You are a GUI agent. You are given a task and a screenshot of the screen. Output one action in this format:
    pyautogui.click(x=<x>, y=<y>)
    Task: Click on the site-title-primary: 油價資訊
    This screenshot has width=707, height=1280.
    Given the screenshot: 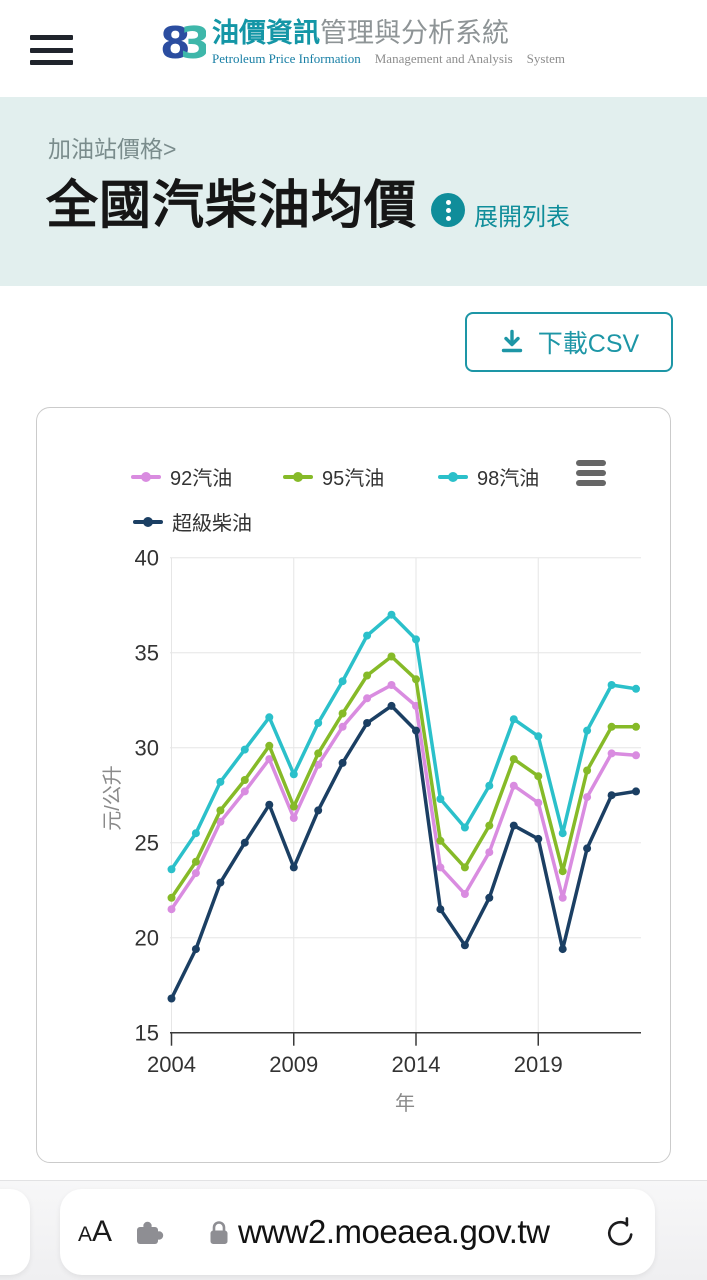 What is the action you would take?
    pyautogui.click(x=266, y=33)
    